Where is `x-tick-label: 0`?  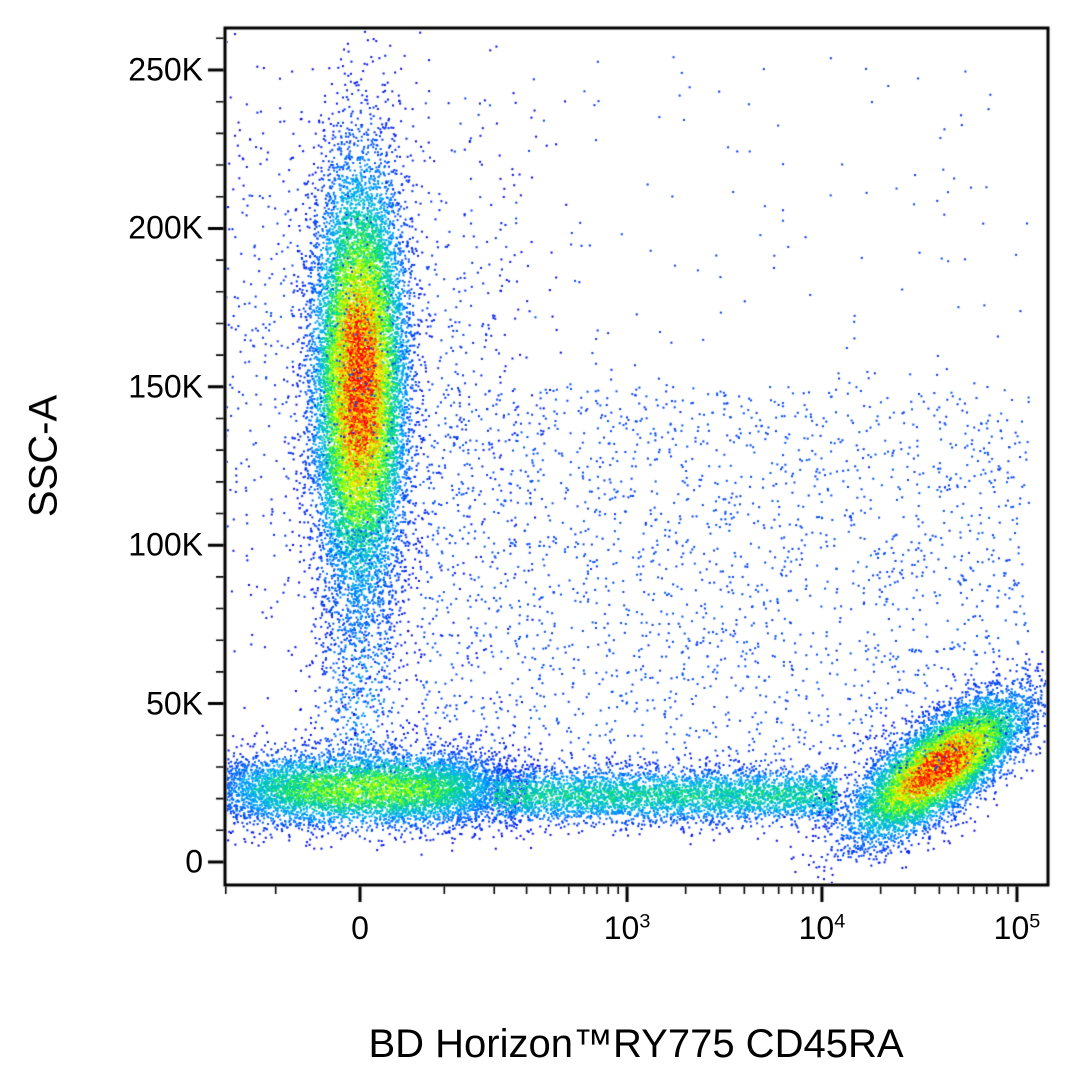
x-tick-label: 0 is located at coordinates (360, 928).